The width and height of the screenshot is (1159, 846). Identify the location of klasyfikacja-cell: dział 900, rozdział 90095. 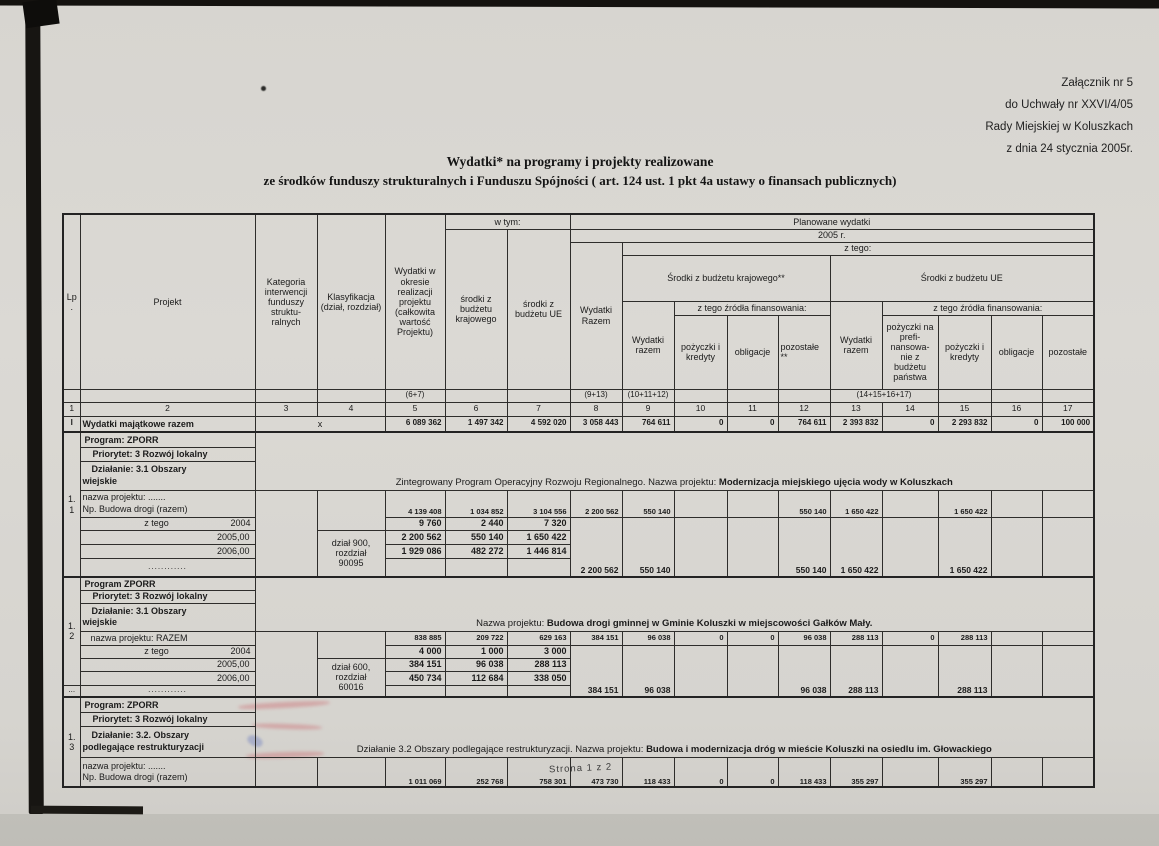
(351, 553).